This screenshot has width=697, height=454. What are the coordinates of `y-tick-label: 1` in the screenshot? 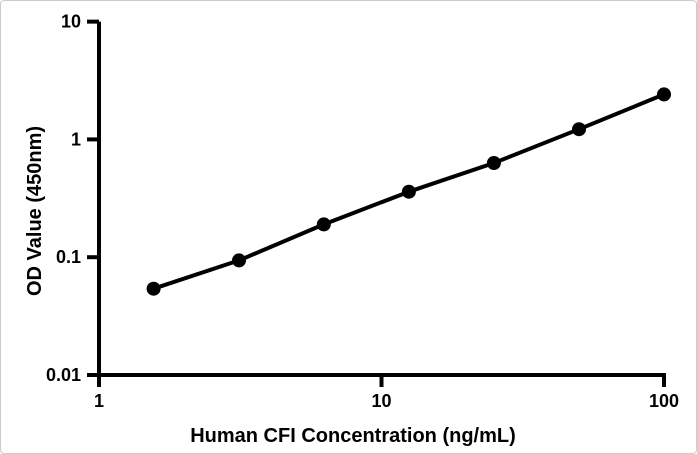 It's located at (76, 139).